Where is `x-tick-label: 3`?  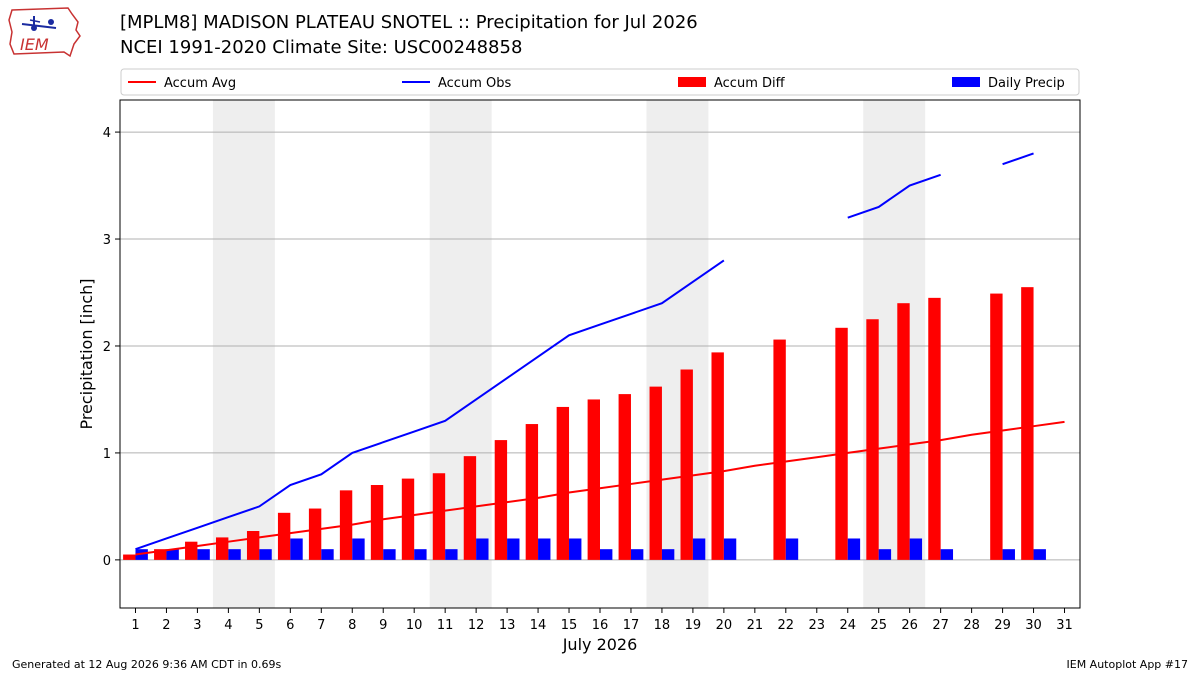
x-tick-label: 3 is located at coordinates (197, 625).